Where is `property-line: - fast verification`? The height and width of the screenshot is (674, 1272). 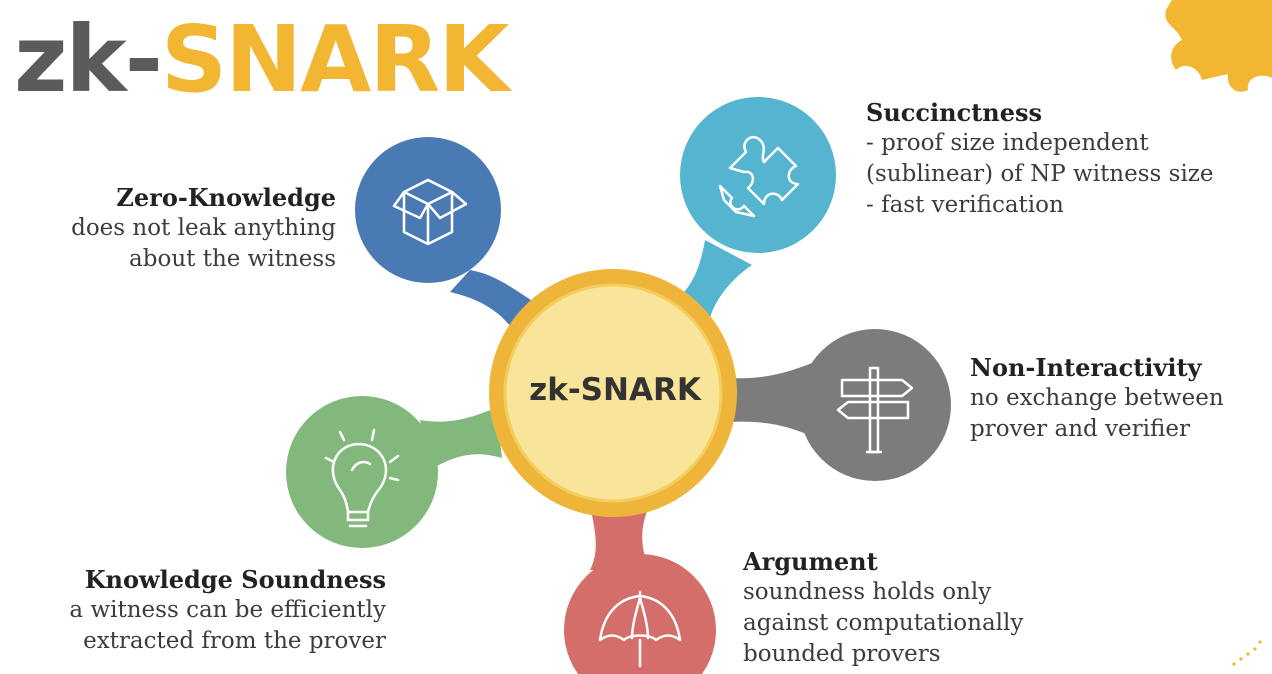
property-line: - fast verification is located at coordinates (965, 205).